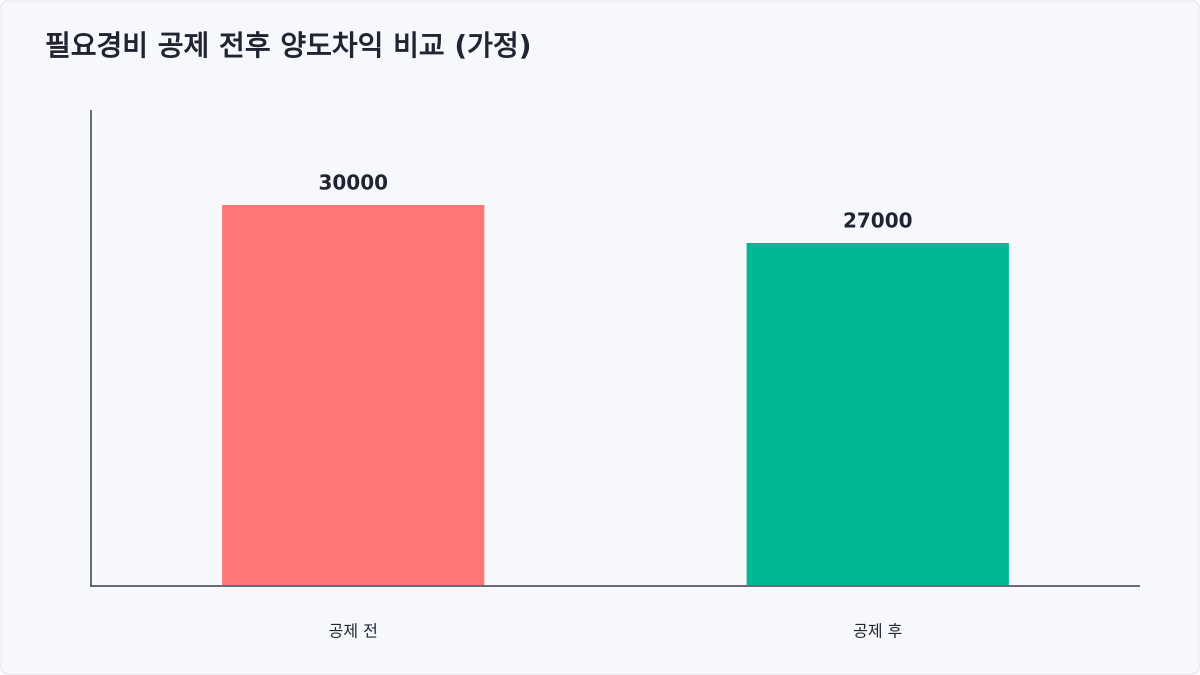  What do you see at coordinates (878, 221) in the screenshot?
I see `data-label: 27000` at bounding box center [878, 221].